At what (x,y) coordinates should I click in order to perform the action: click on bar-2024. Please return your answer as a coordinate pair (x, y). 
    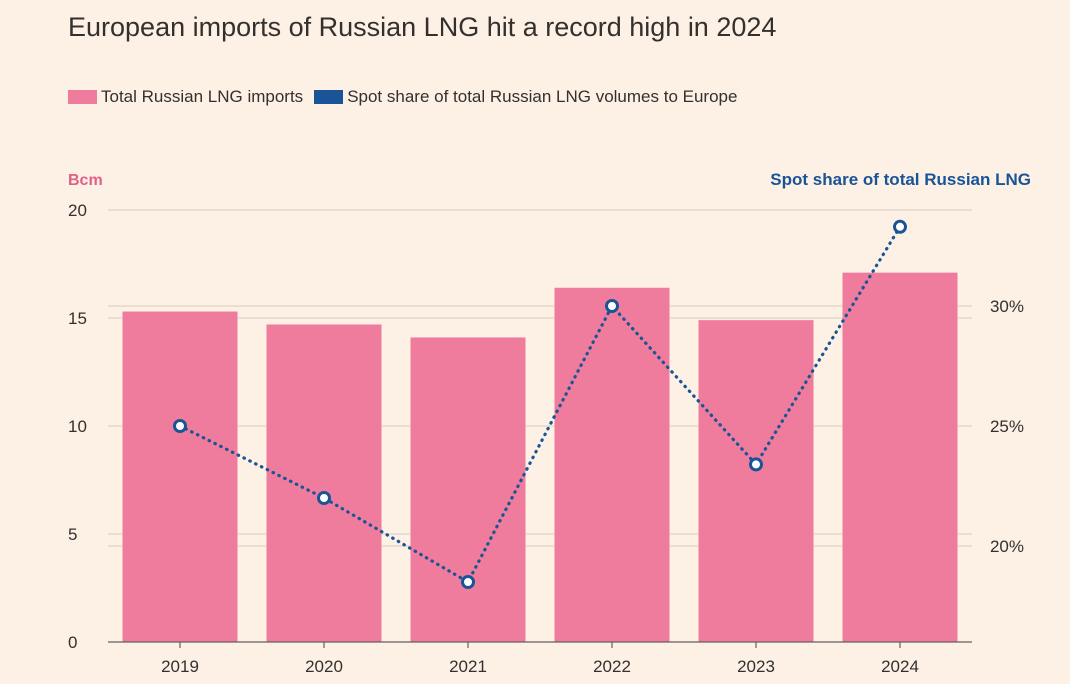
    Looking at the image, I should click on (900, 457).